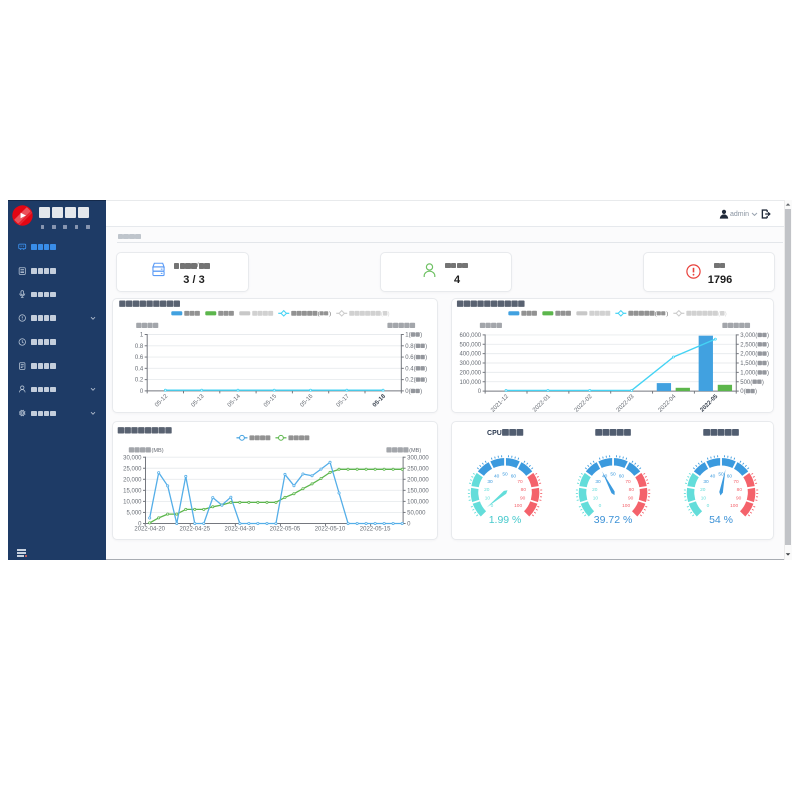 The height and width of the screenshot is (800, 800). What do you see at coordinates (330, 530) in the screenshot?
I see `svg-text: 2022-05-10` at bounding box center [330, 530].